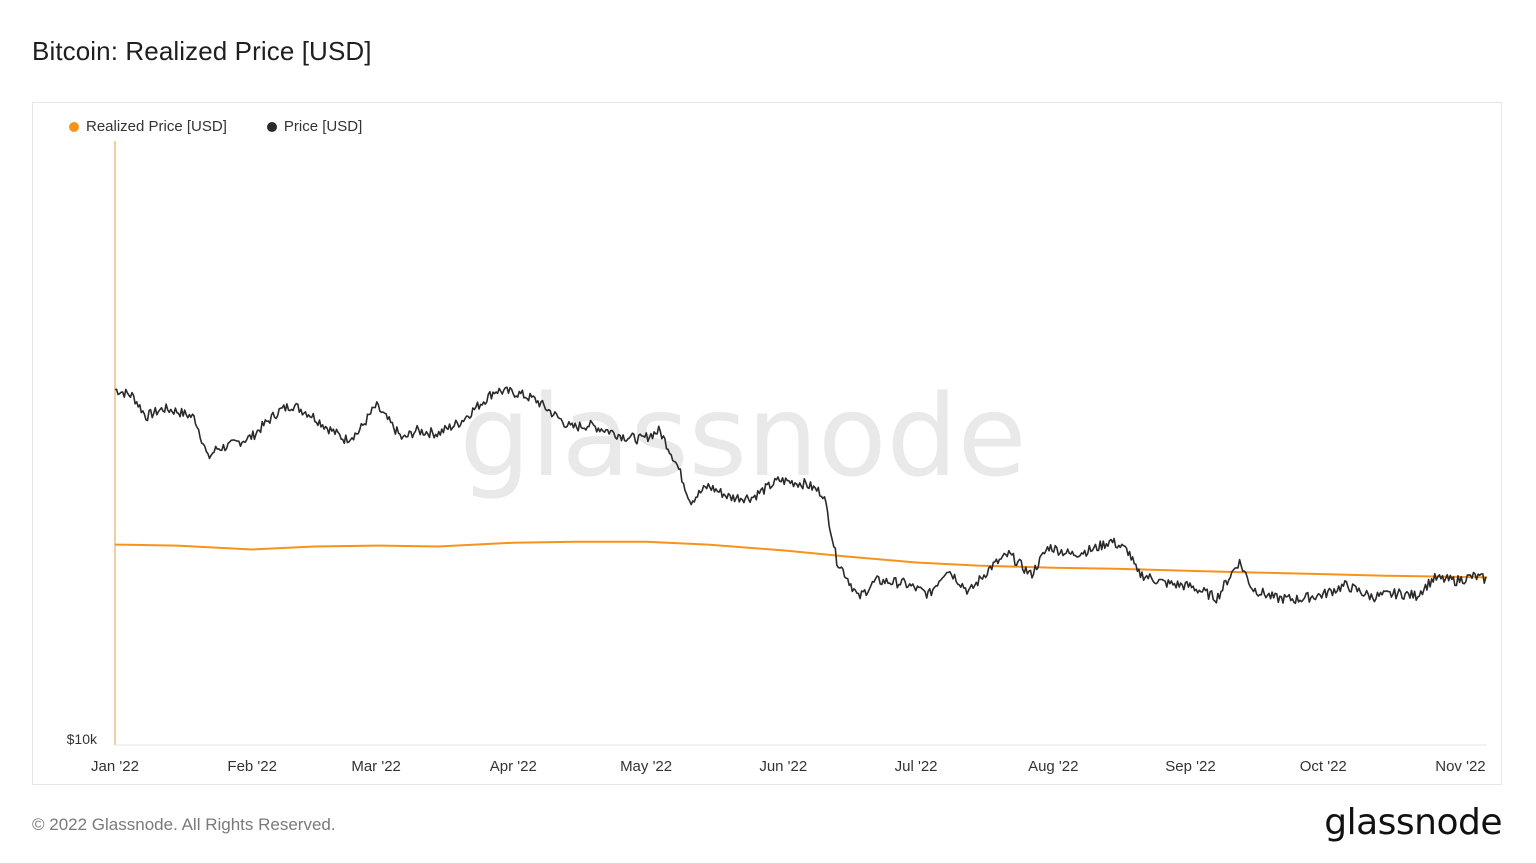  I want to click on y-tick-labels: $10k, so click(82, 739).